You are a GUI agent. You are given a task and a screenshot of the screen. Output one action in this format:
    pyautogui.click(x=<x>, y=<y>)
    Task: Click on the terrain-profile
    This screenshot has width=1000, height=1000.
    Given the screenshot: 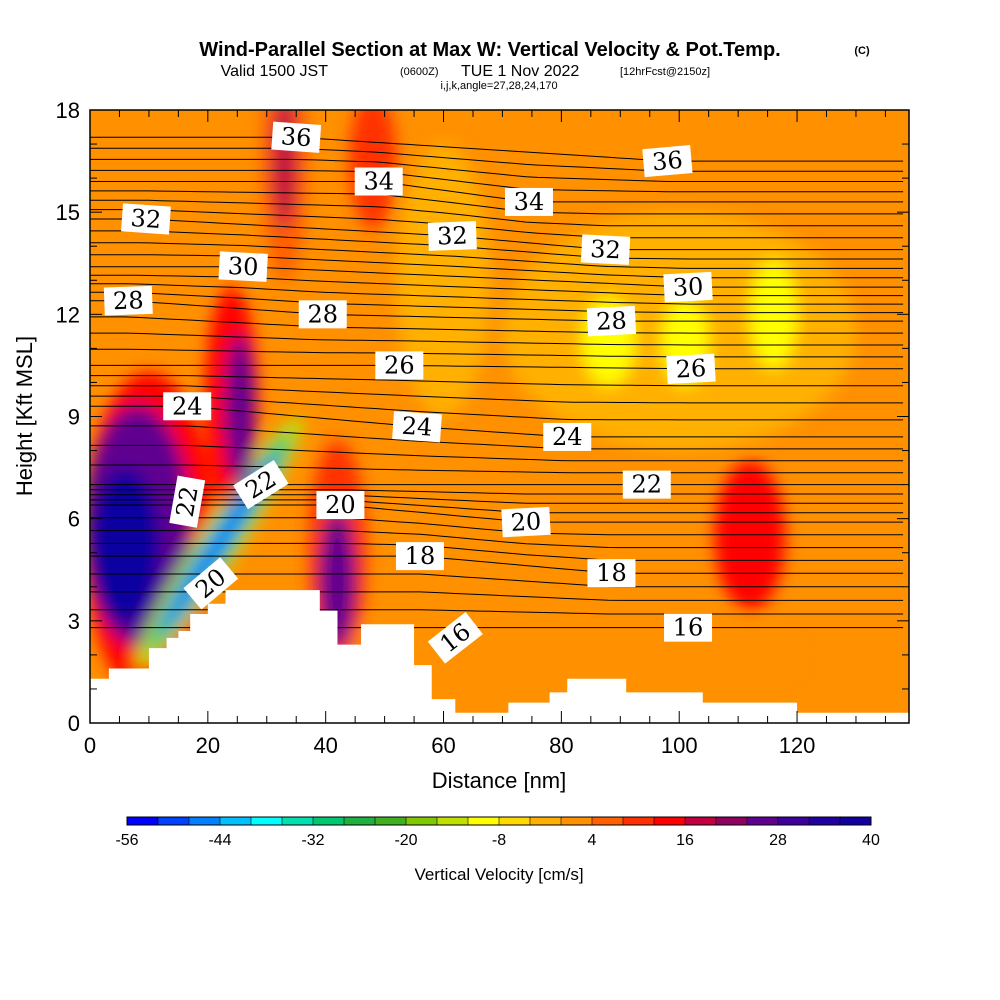 What is the action you would take?
    pyautogui.click(x=499, y=656)
    